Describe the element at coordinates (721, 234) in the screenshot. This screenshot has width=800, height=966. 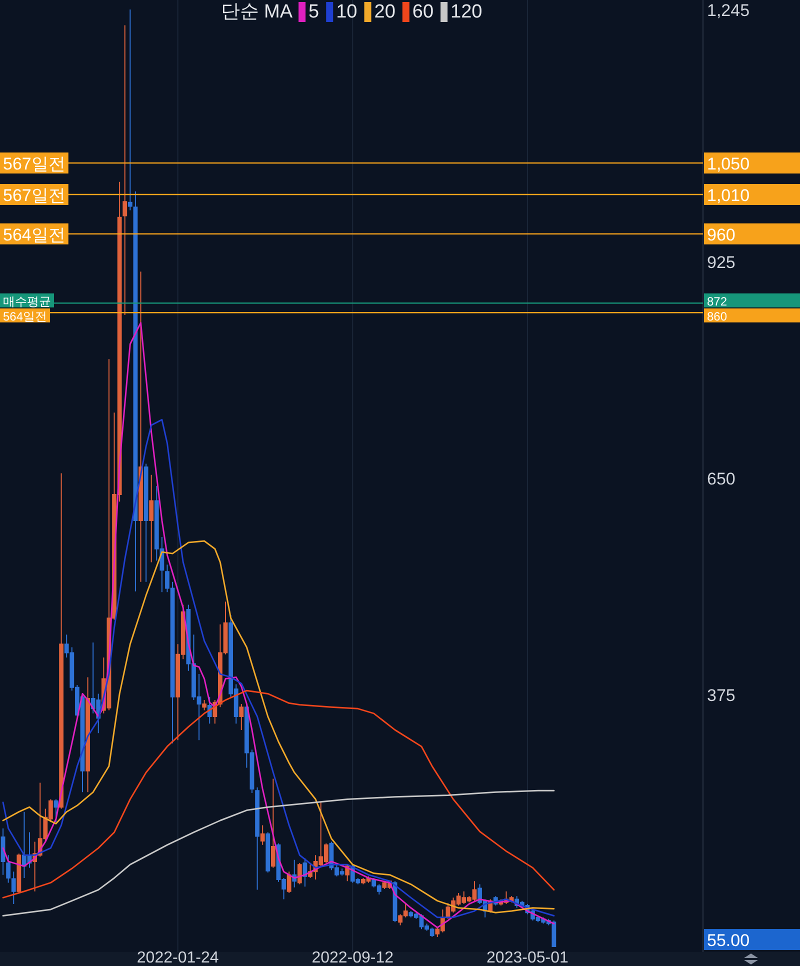
I see `y-tick-label: 960` at that location.